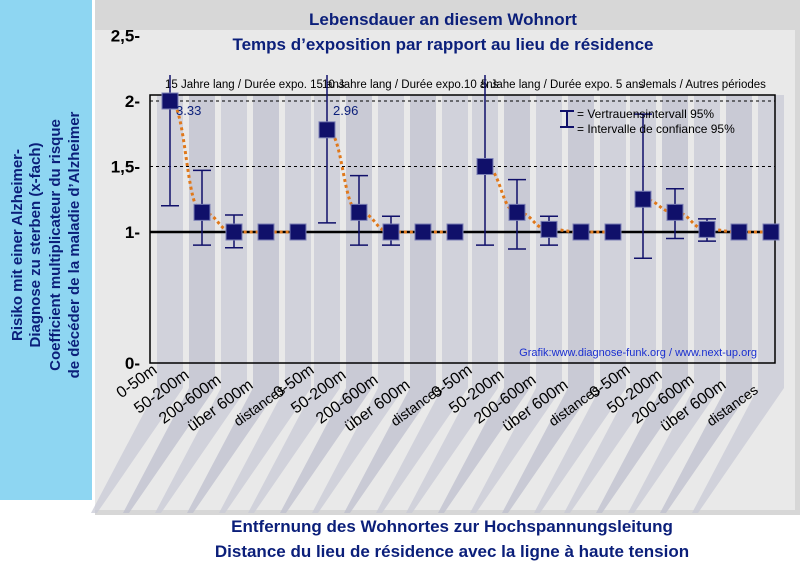 This screenshot has width=800, height=580. Describe the element at coordinates (35, 244) in the screenshot. I see `y-axis-title-line: Diagnose zu sterben (x-fach)` at that location.